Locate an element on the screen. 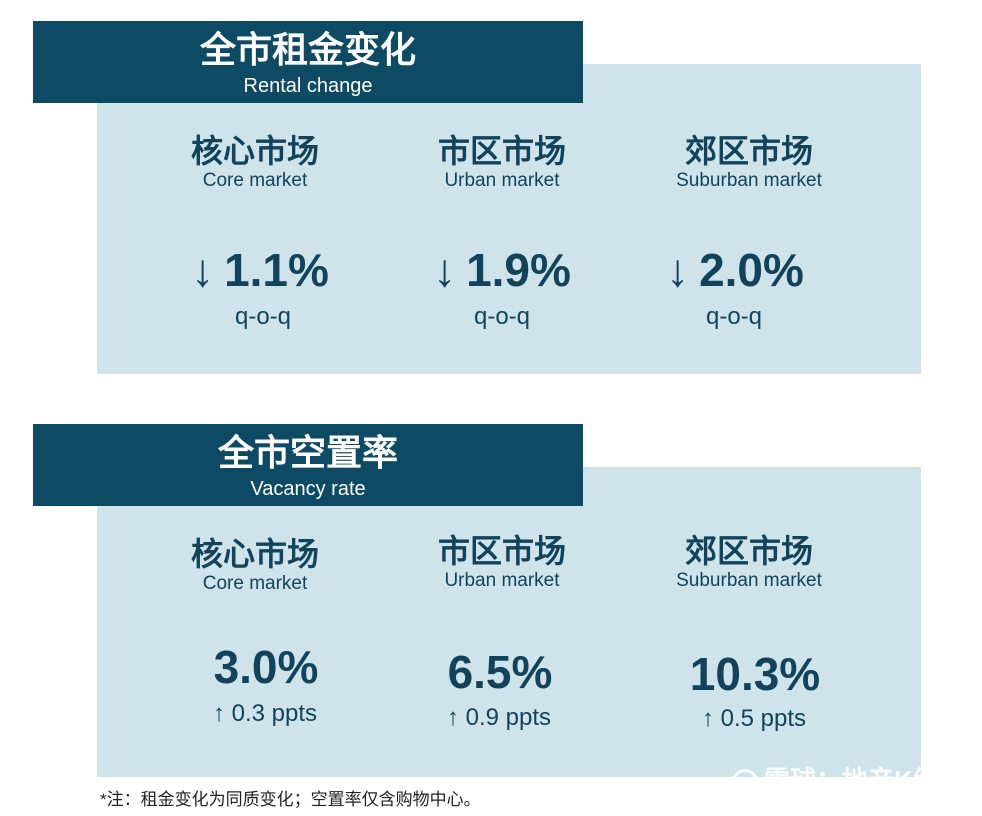  rental-header: 全市租金变化 Rental change is located at coordinates (308, 62).